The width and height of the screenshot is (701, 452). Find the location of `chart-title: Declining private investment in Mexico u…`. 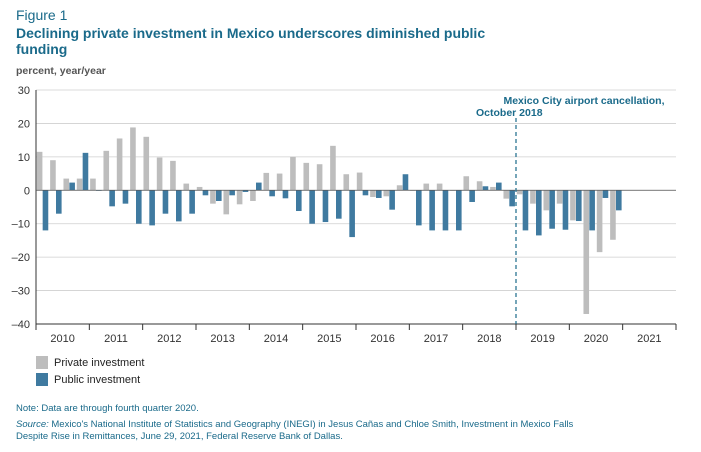

chart-title: Declining private investment in Mexico u… is located at coordinates (251, 41).